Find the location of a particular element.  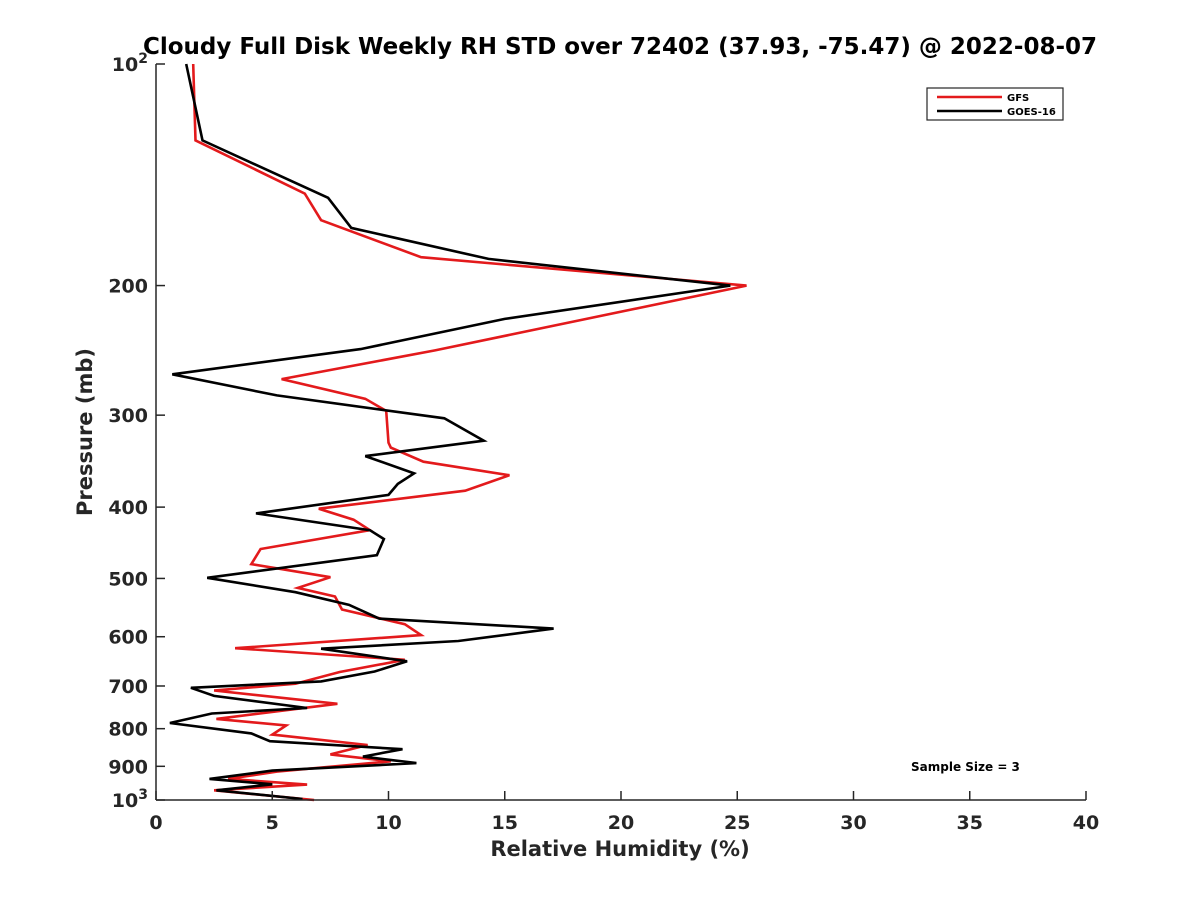

x-tick-label-7: 35 is located at coordinates (970, 823).